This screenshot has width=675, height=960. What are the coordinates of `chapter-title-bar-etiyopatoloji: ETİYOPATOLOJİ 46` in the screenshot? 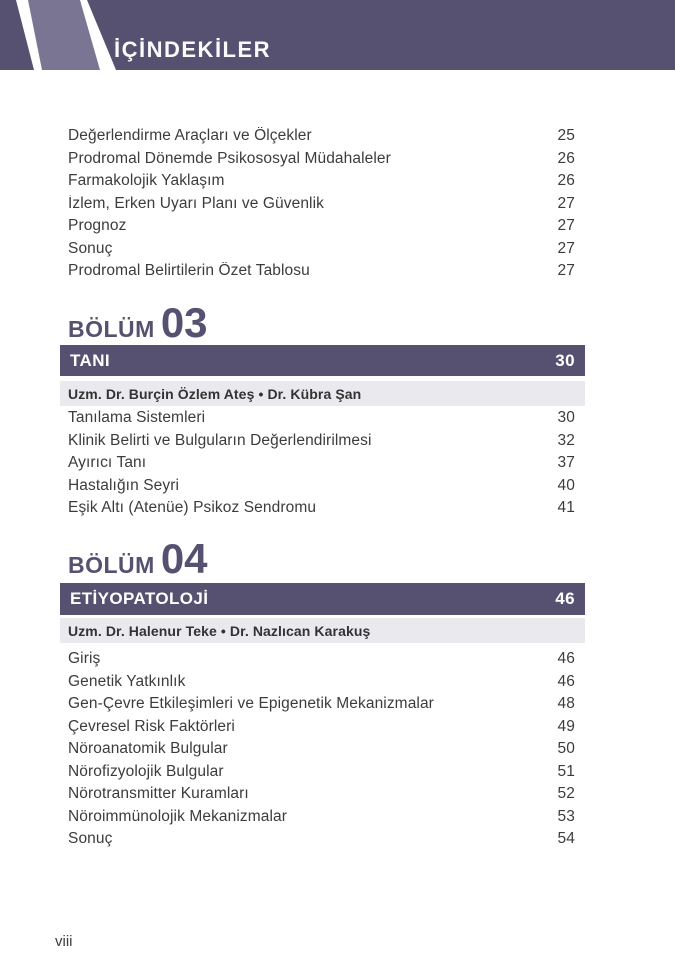 It's located at (322, 599).